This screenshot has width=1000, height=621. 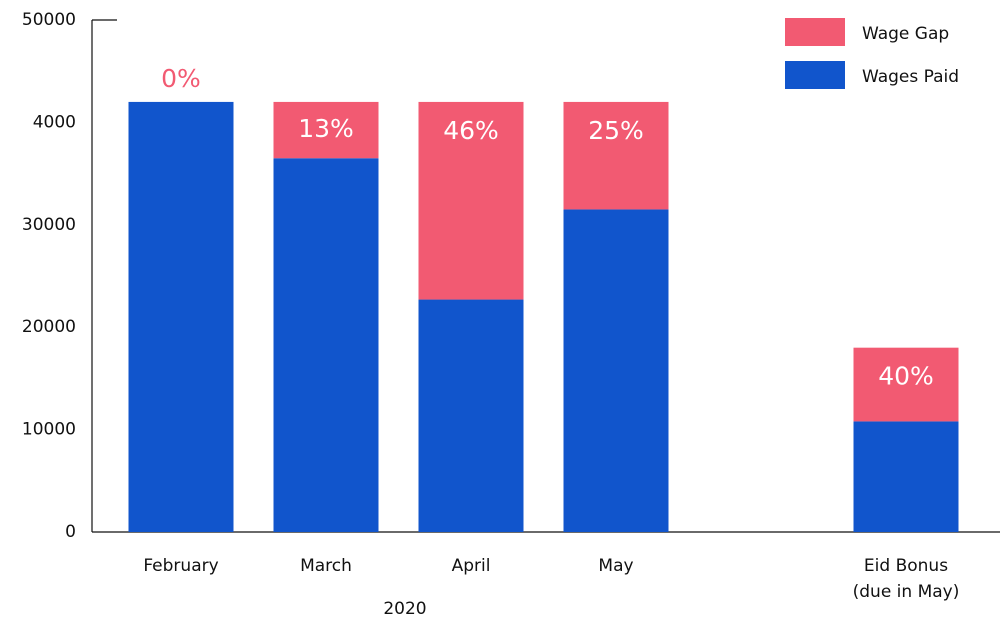 I want to click on x-axis-label: 2020, so click(x=404, y=609).